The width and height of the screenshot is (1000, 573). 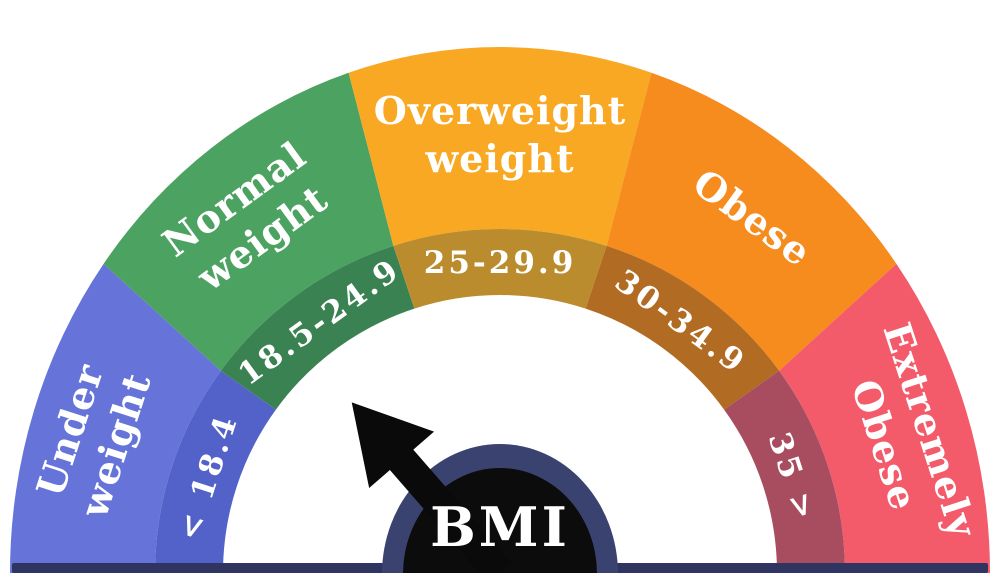 I want to click on needle-head, so click(x=393, y=445).